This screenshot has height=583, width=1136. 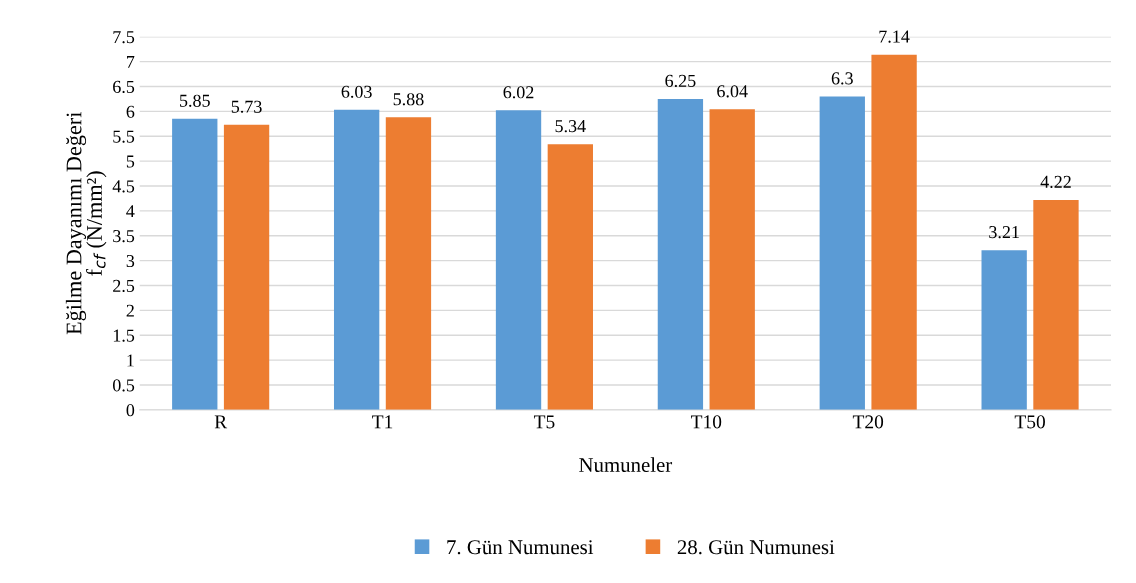 I want to click on y-tick-label: 0, so click(x=130, y=410).